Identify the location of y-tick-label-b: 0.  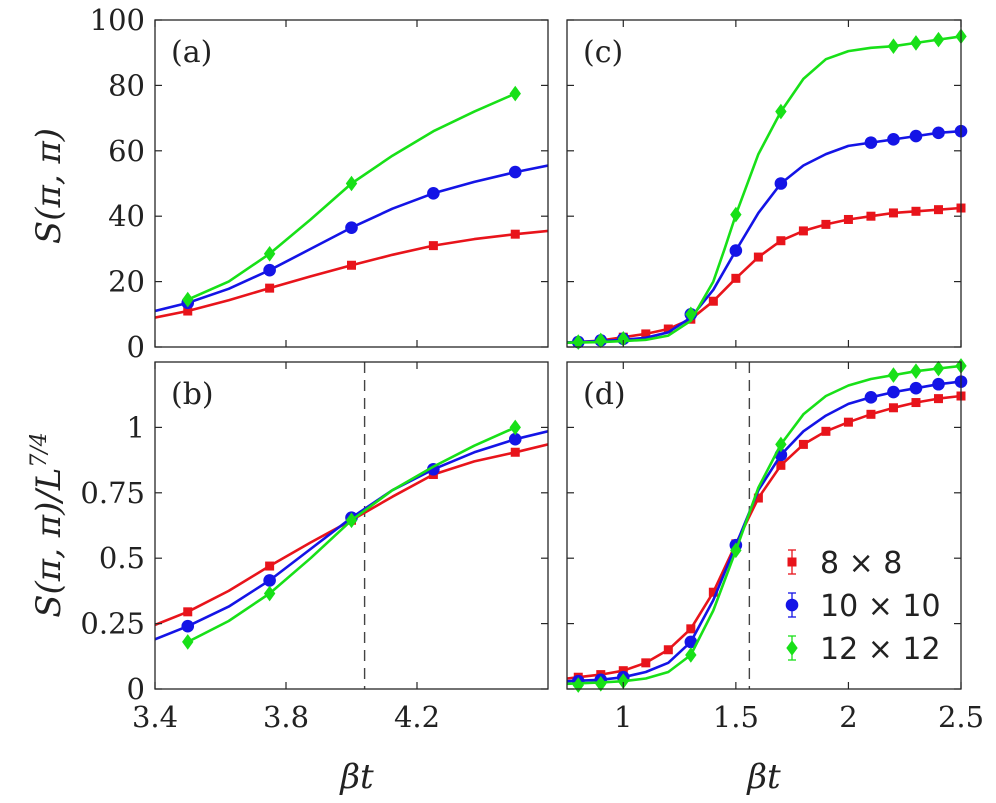
(136, 689).